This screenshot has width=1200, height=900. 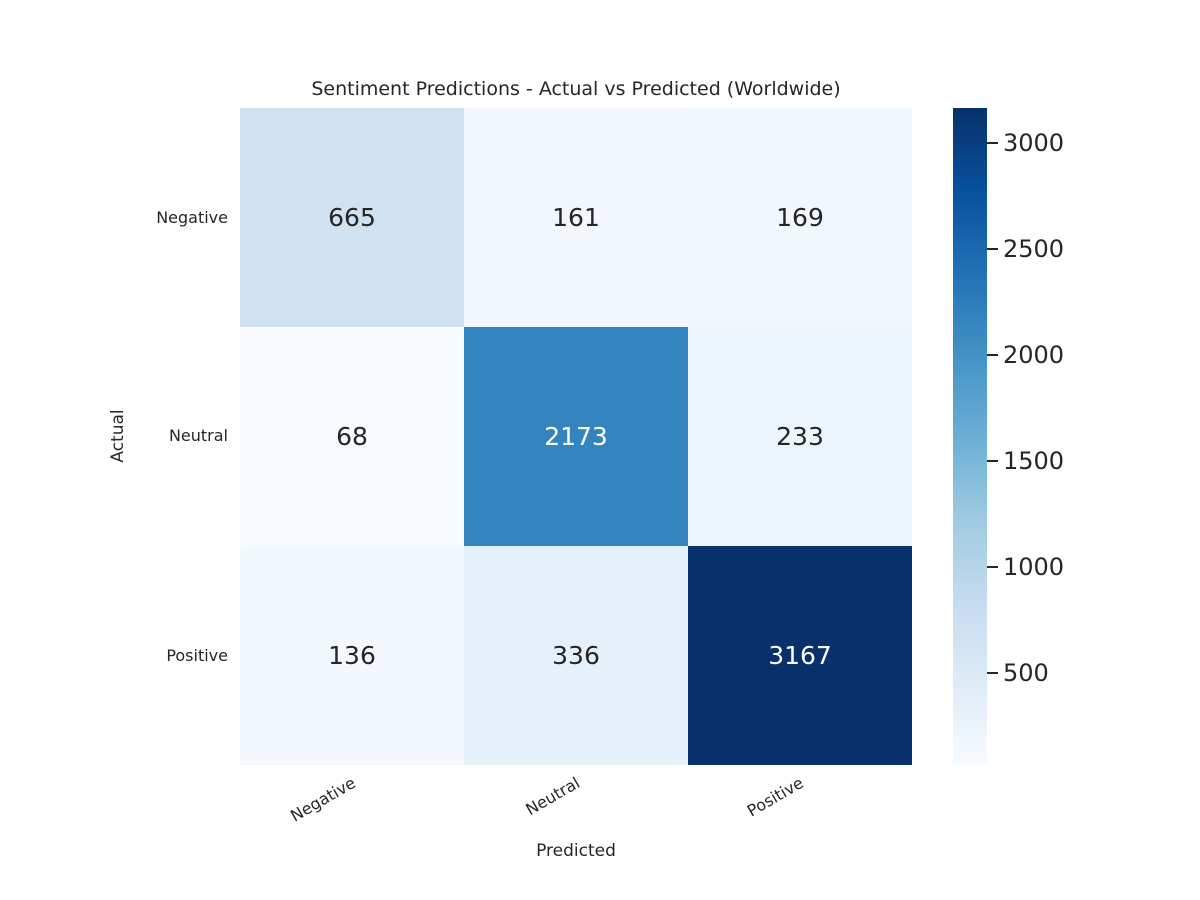 I want to click on heatmap-cell: 136, so click(x=352, y=655).